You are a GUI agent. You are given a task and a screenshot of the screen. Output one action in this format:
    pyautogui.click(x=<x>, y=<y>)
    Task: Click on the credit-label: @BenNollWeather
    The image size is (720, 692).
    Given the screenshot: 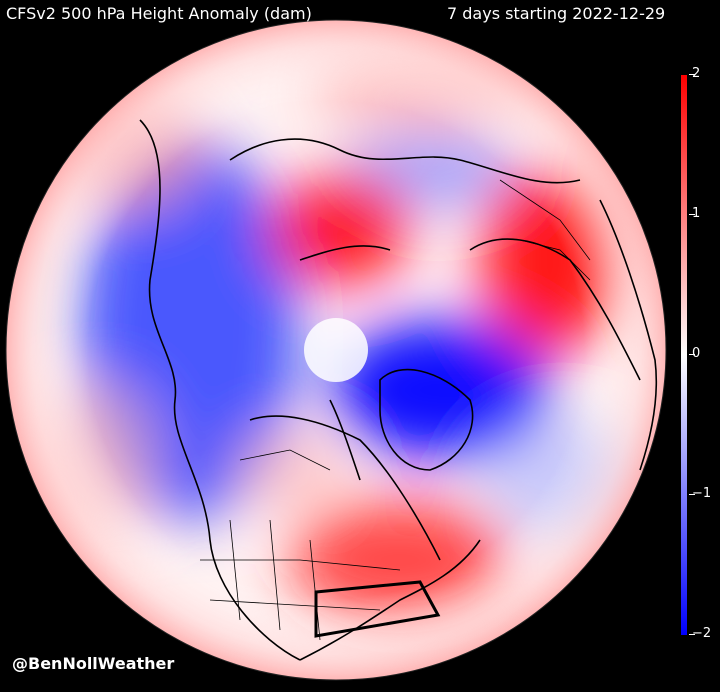 What is the action you would take?
    pyautogui.click(x=93, y=663)
    